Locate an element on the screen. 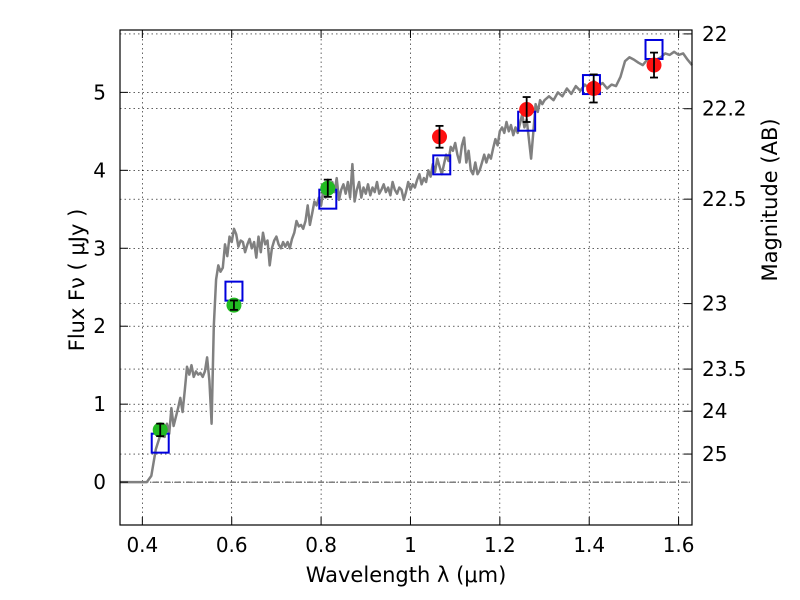  x-tick-label: 0.6 is located at coordinates (232, 545).